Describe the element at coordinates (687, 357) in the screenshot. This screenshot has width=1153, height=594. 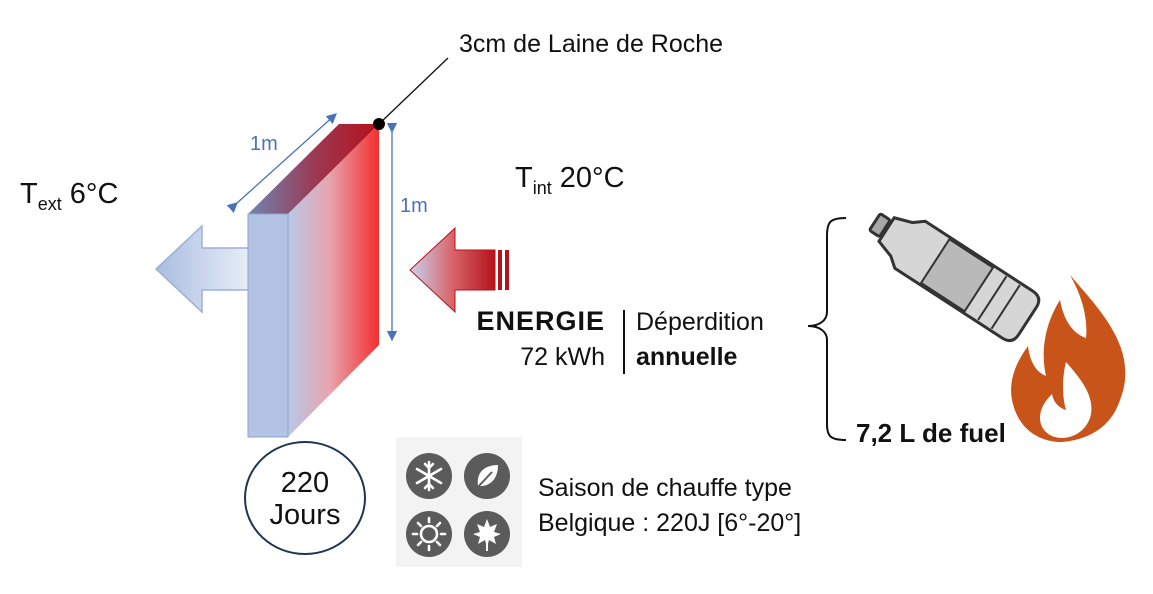
I see `loss-label-line2: annuelle` at that location.